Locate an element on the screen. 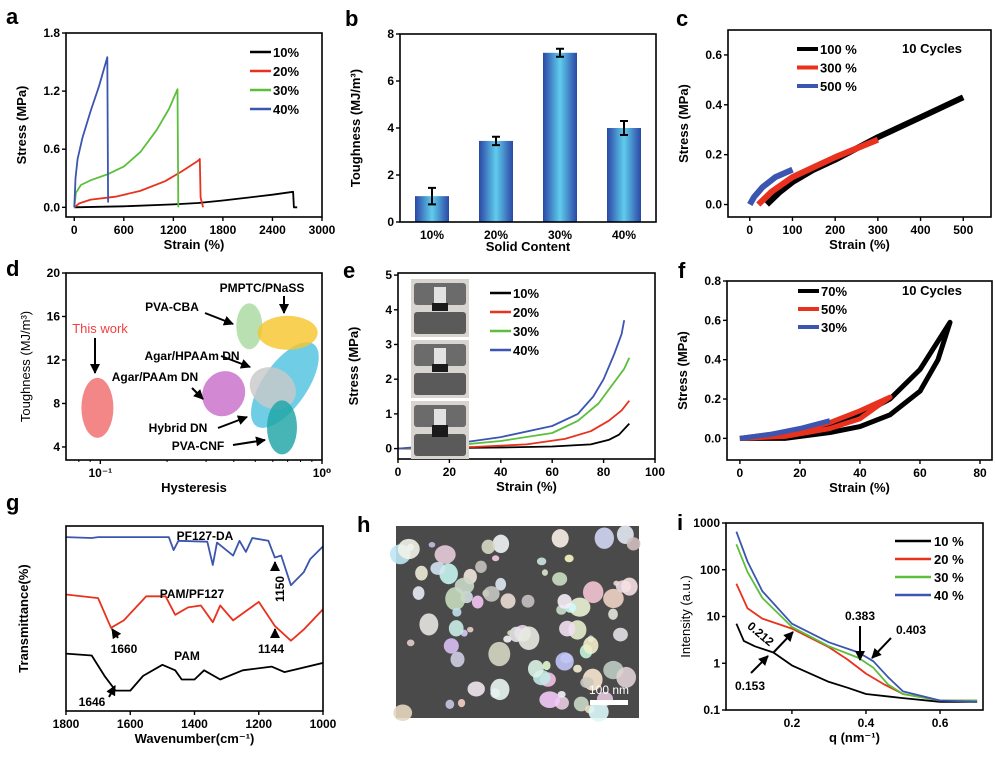  x-tick-label: 1600 is located at coordinates (130, 724).